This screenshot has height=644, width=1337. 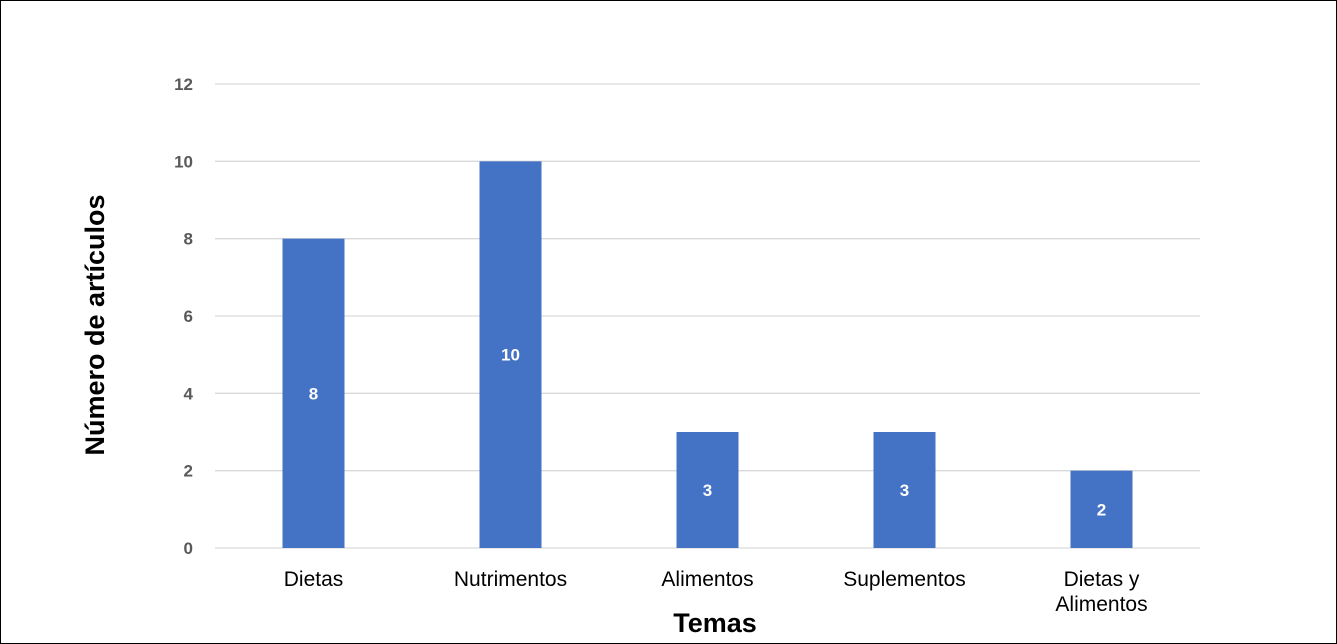 What do you see at coordinates (1102, 579) in the screenshot?
I see `x-category-label: Dietas y` at bounding box center [1102, 579].